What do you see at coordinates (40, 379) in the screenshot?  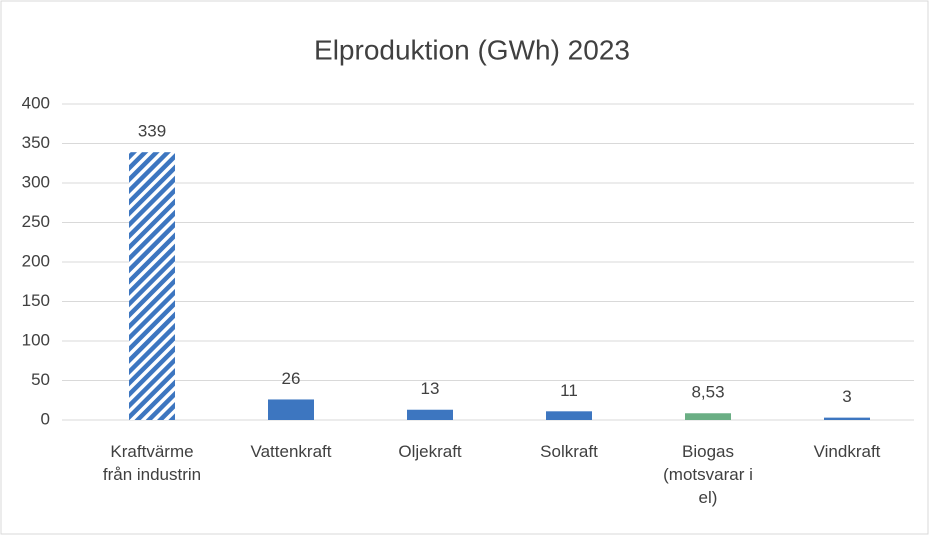 I see `y-tick-label: 50` at bounding box center [40, 379].